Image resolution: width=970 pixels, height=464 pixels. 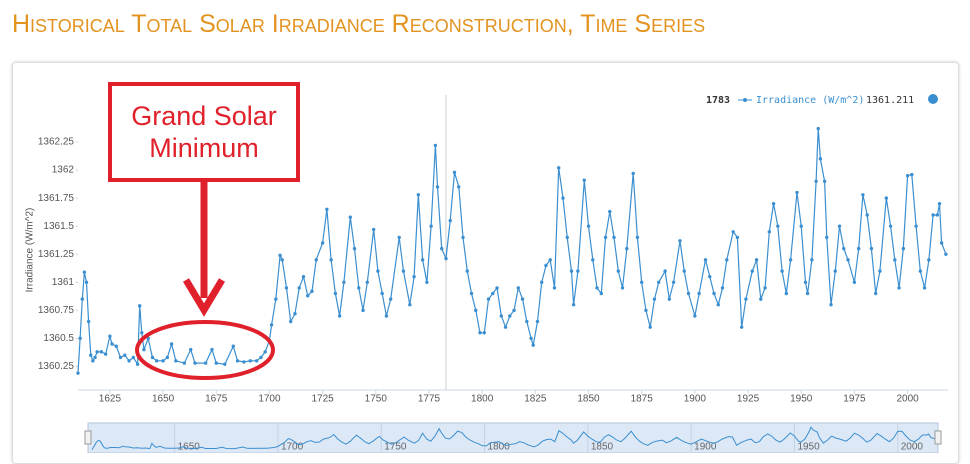 What do you see at coordinates (216, 399) in the screenshot?
I see `x-tick-label: 1675` at bounding box center [216, 399].